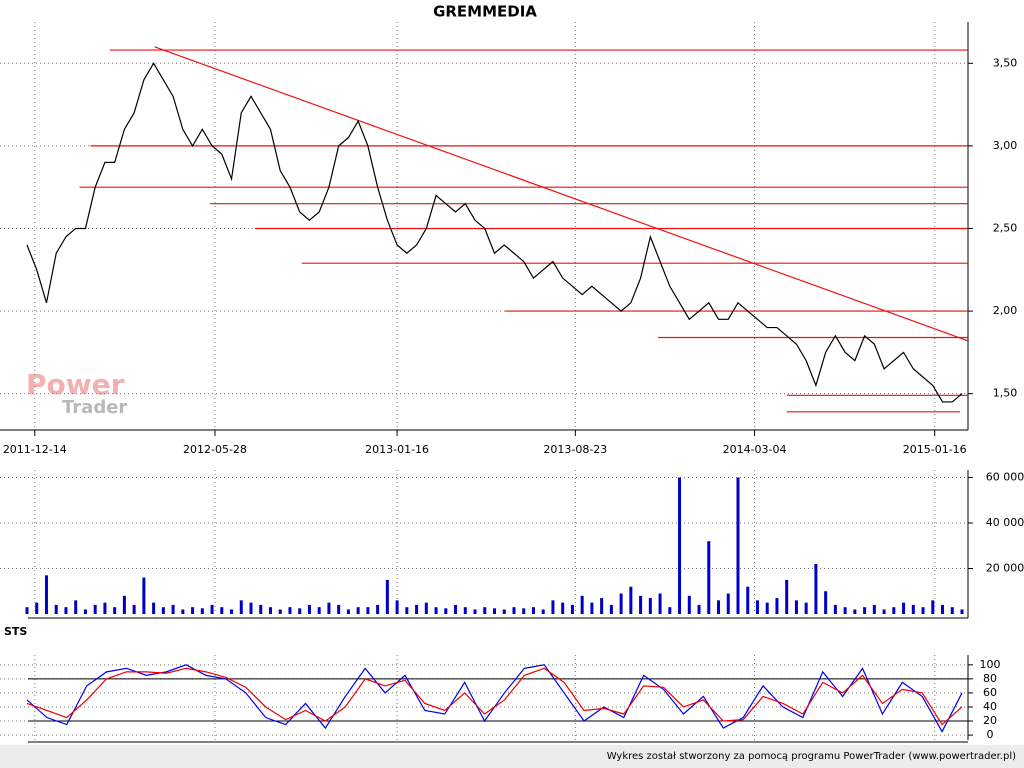 This screenshot has width=1024, height=768. I want to click on y-tick-label: 0, so click(990, 734).